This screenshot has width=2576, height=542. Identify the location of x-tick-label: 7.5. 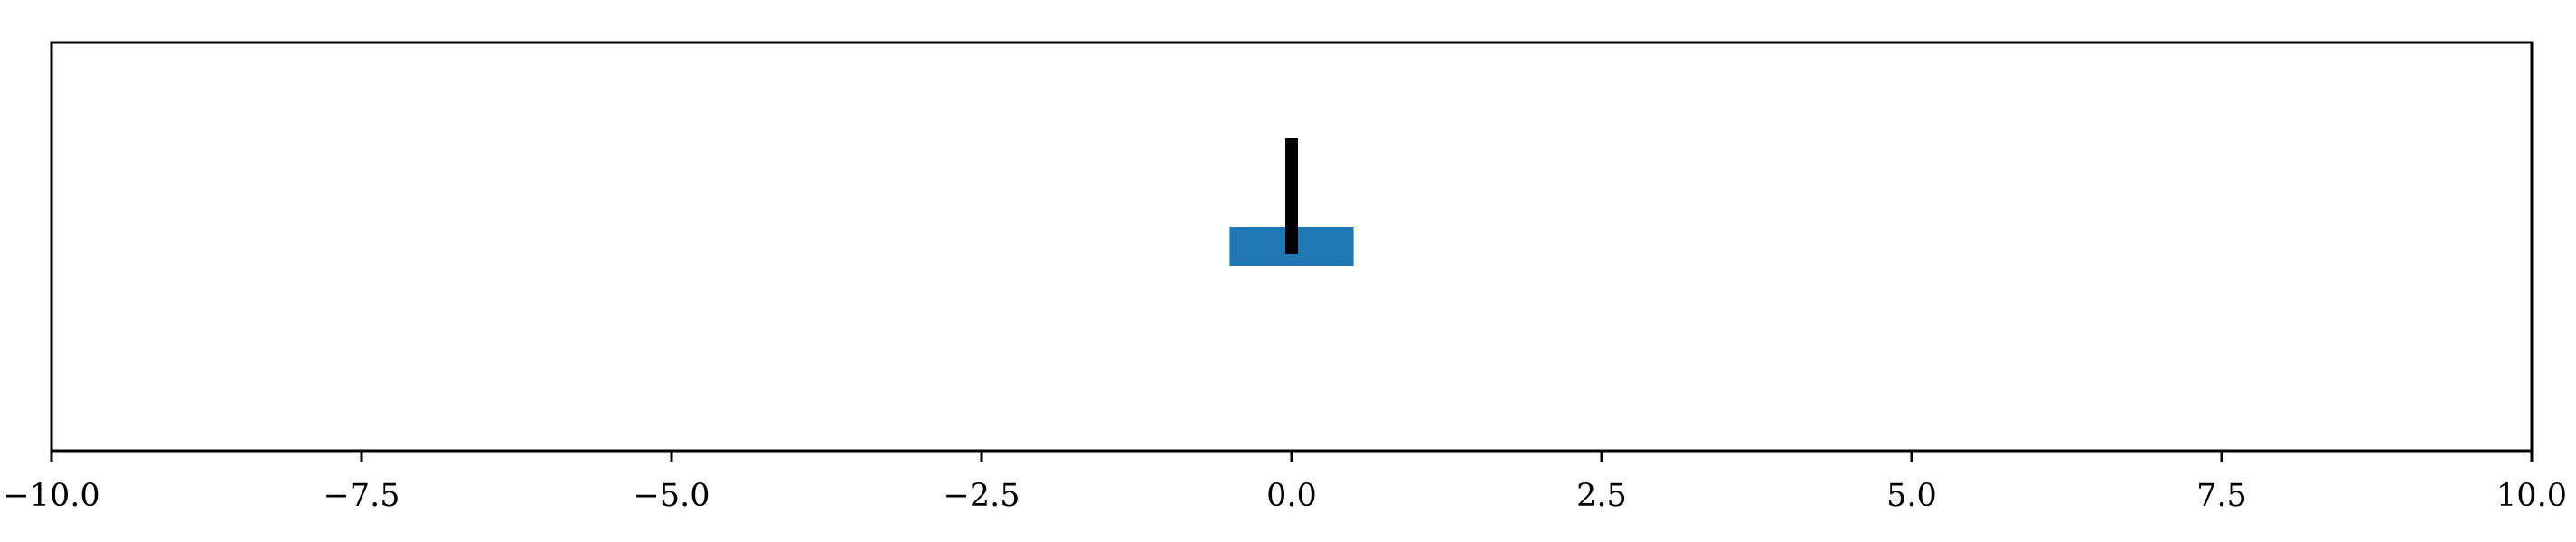
(2221, 496).